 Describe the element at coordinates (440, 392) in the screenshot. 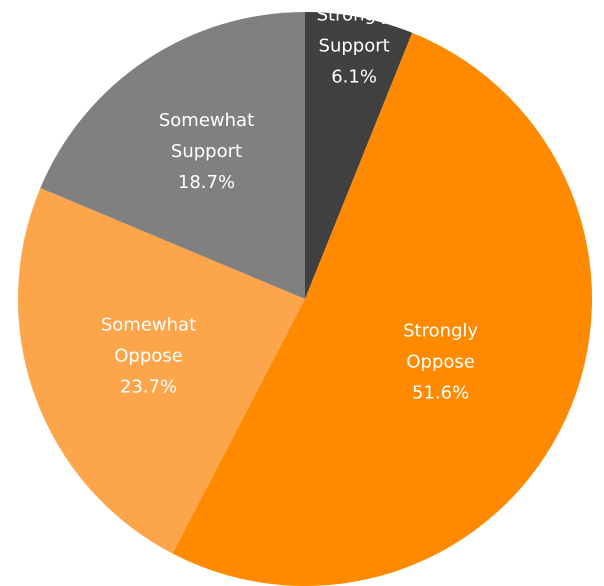

I see `pie-label-value: 51.6%` at that location.